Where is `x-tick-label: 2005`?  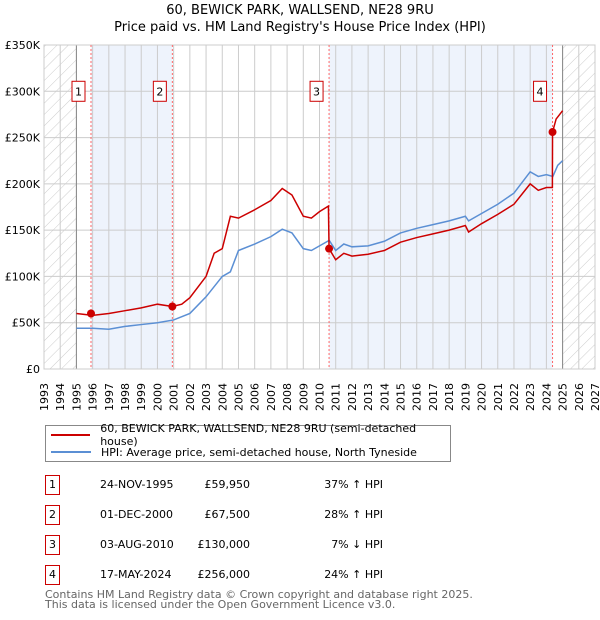
x-tick-label: 2005 is located at coordinates (238, 397).